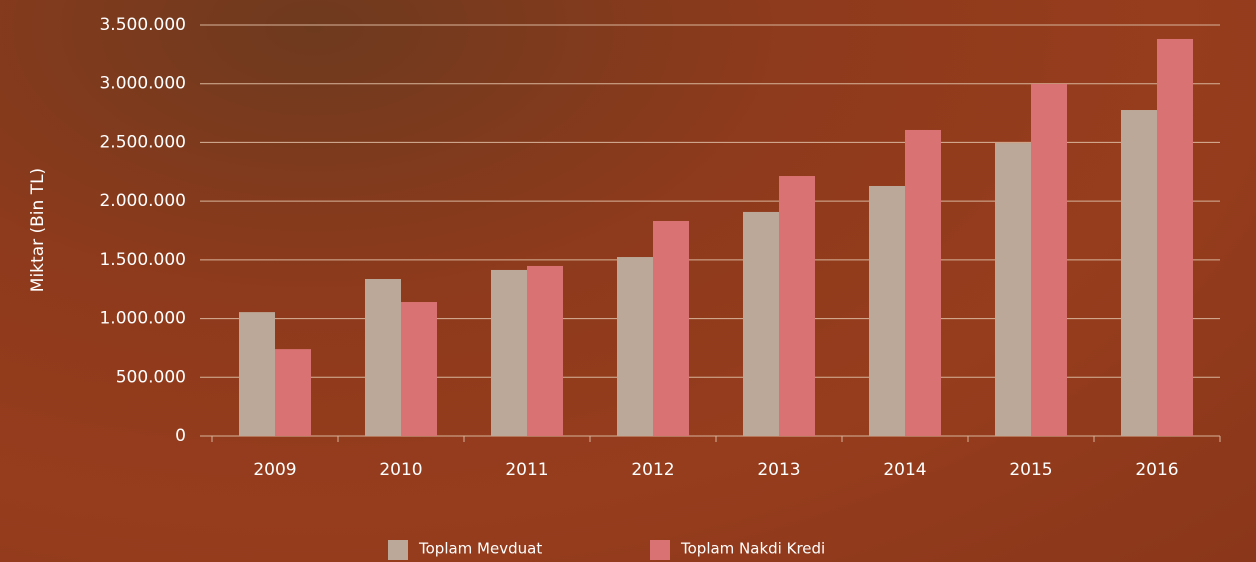 This screenshot has width=1256, height=562. What do you see at coordinates (1156, 470) in the screenshot?
I see `x-tick-label: 2016` at bounding box center [1156, 470].